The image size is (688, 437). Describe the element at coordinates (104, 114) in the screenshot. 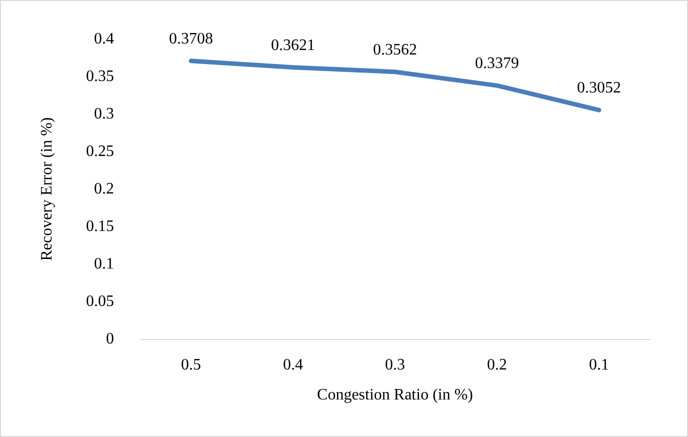

I see `y-tick-label: 0.3` at that location.